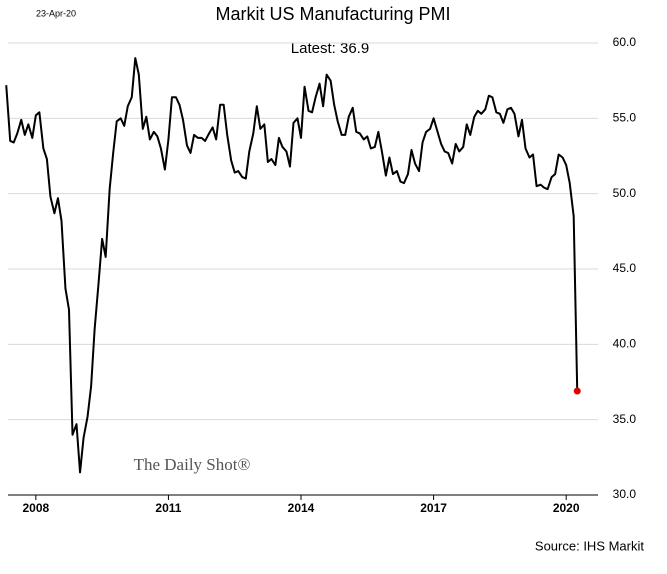 The image size is (667, 574). I want to click on chart-title: Markit US Manufacturing PMI, so click(332, 14).